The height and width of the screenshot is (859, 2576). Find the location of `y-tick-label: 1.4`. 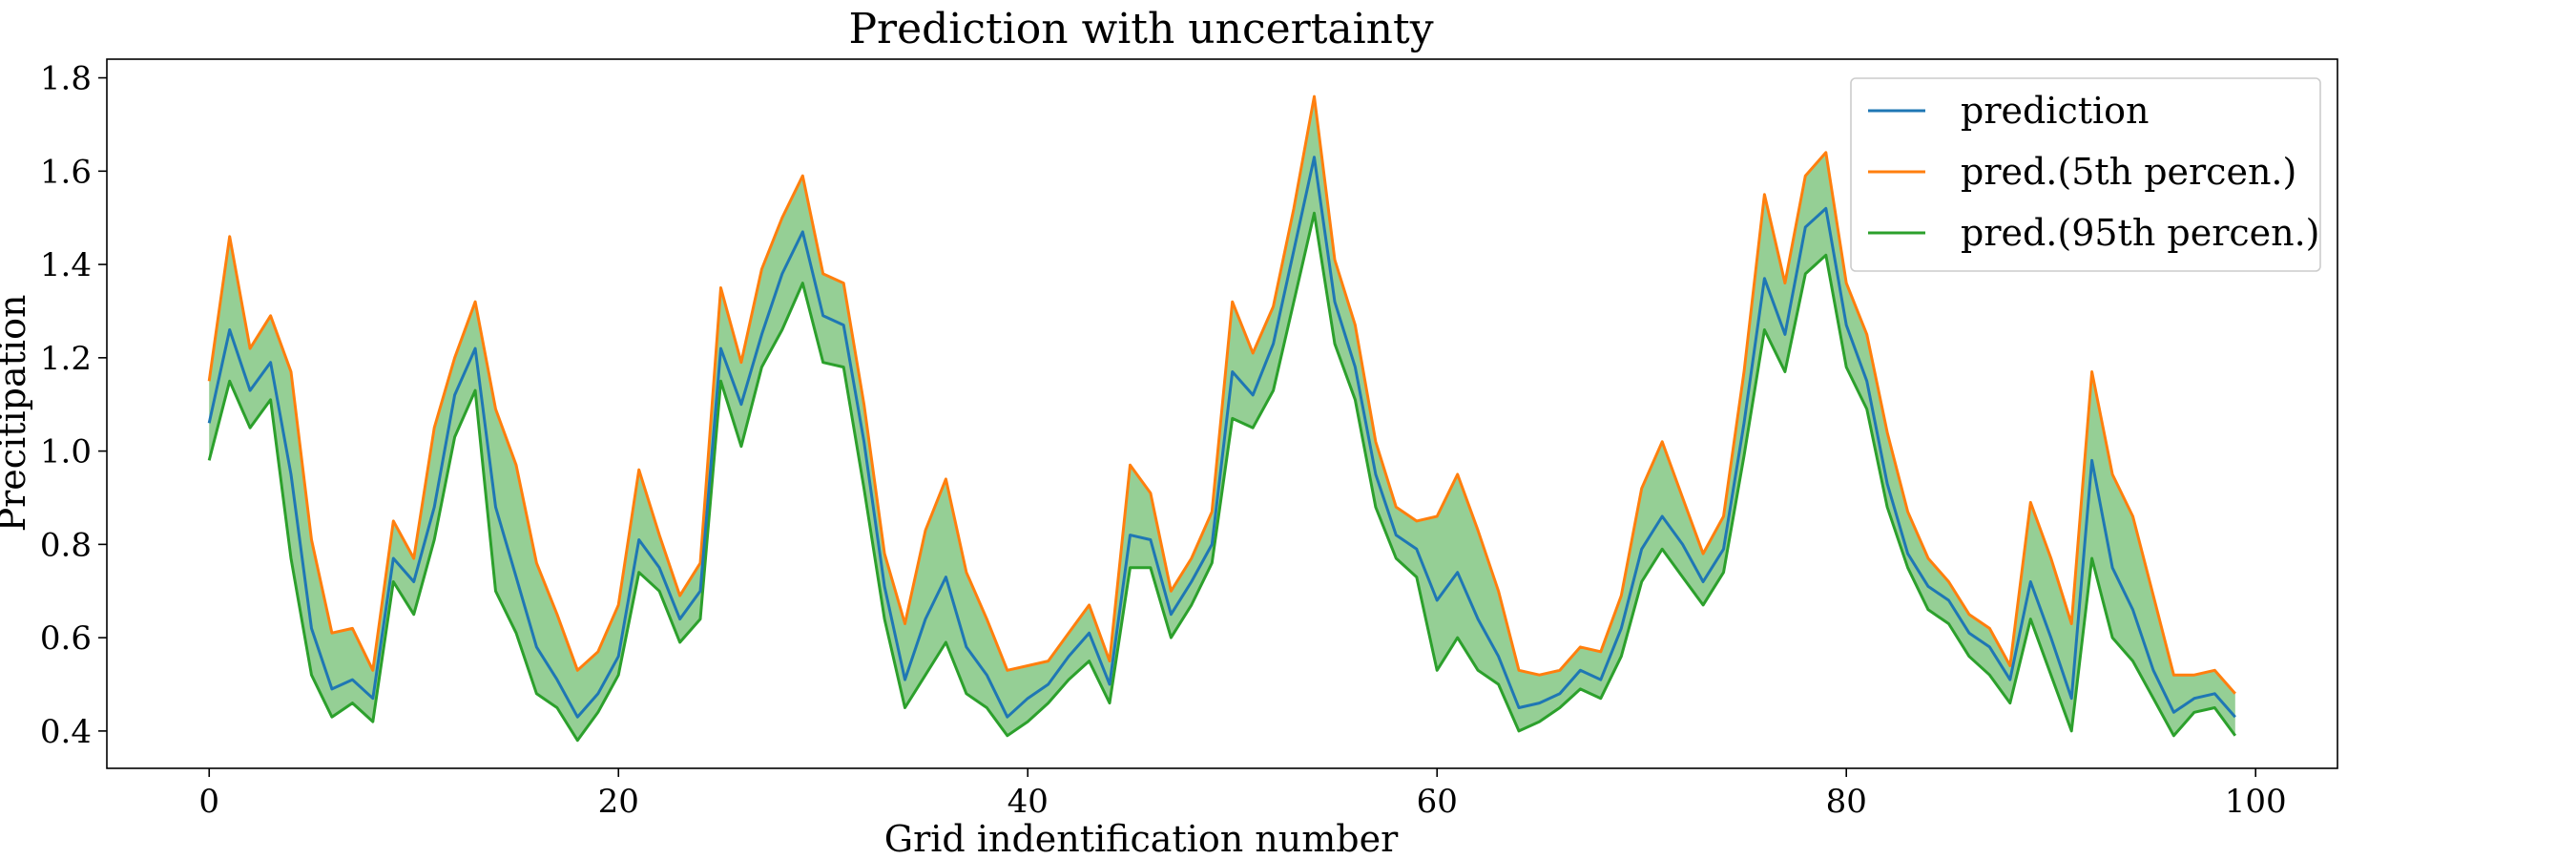

y-tick-label: 1.4 is located at coordinates (66, 265).